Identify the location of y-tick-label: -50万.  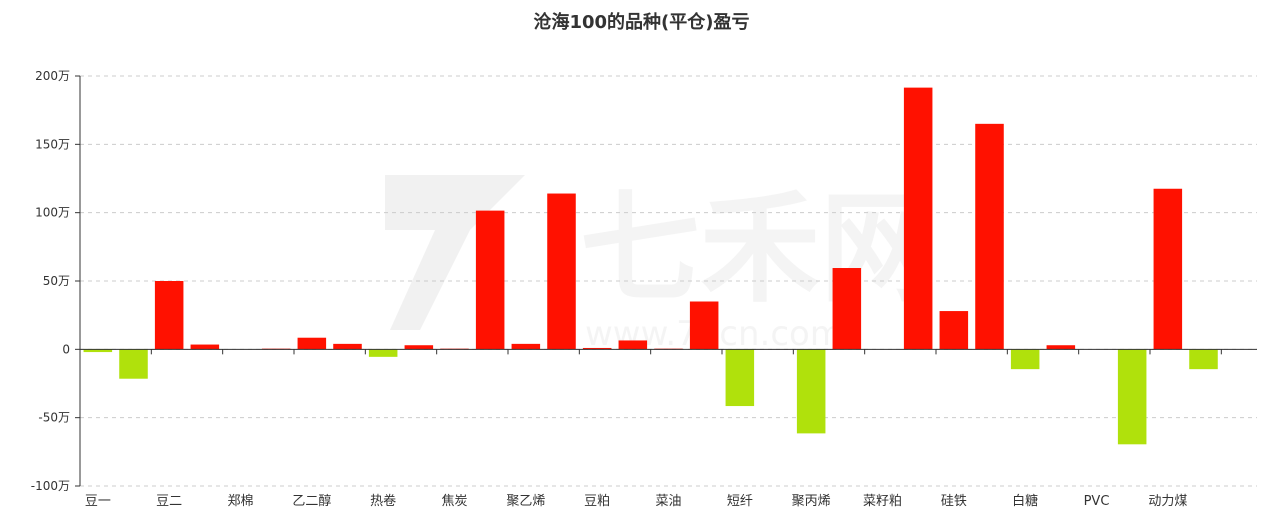
(54, 418).